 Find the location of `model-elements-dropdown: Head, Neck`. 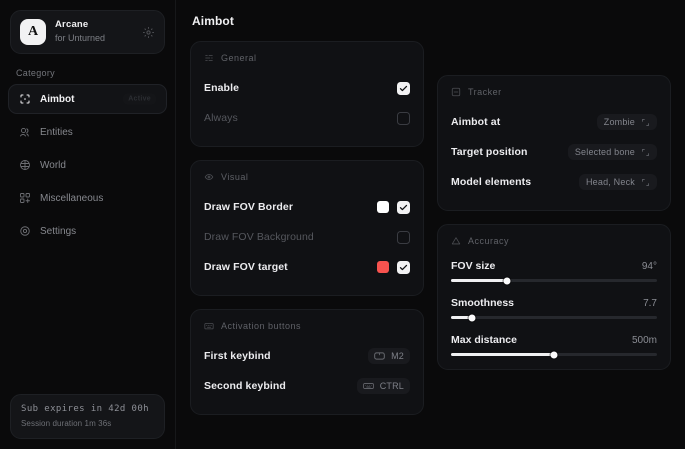

model-elements-dropdown: Head, Neck is located at coordinates (617, 182).